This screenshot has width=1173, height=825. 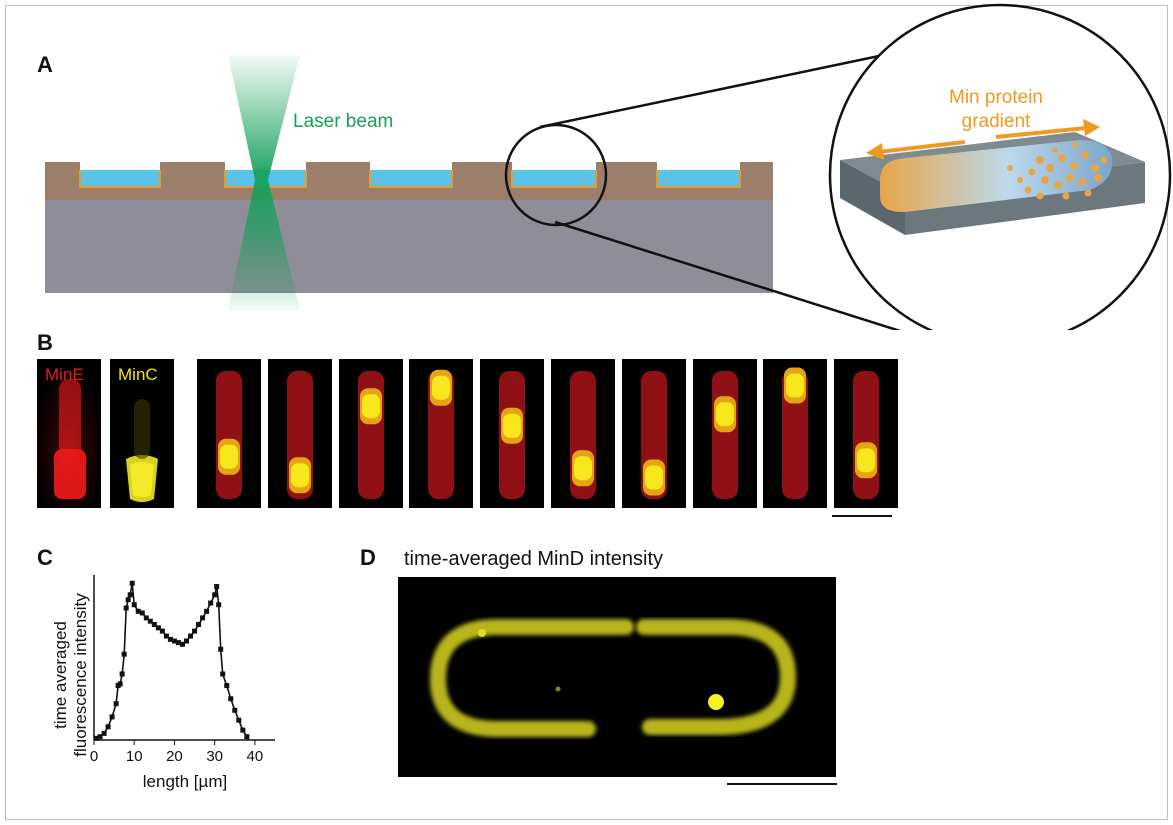 What do you see at coordinates (94, 756) in the screenshot?
I see `x-tick-label: 0` at bounding box center [94, 756].